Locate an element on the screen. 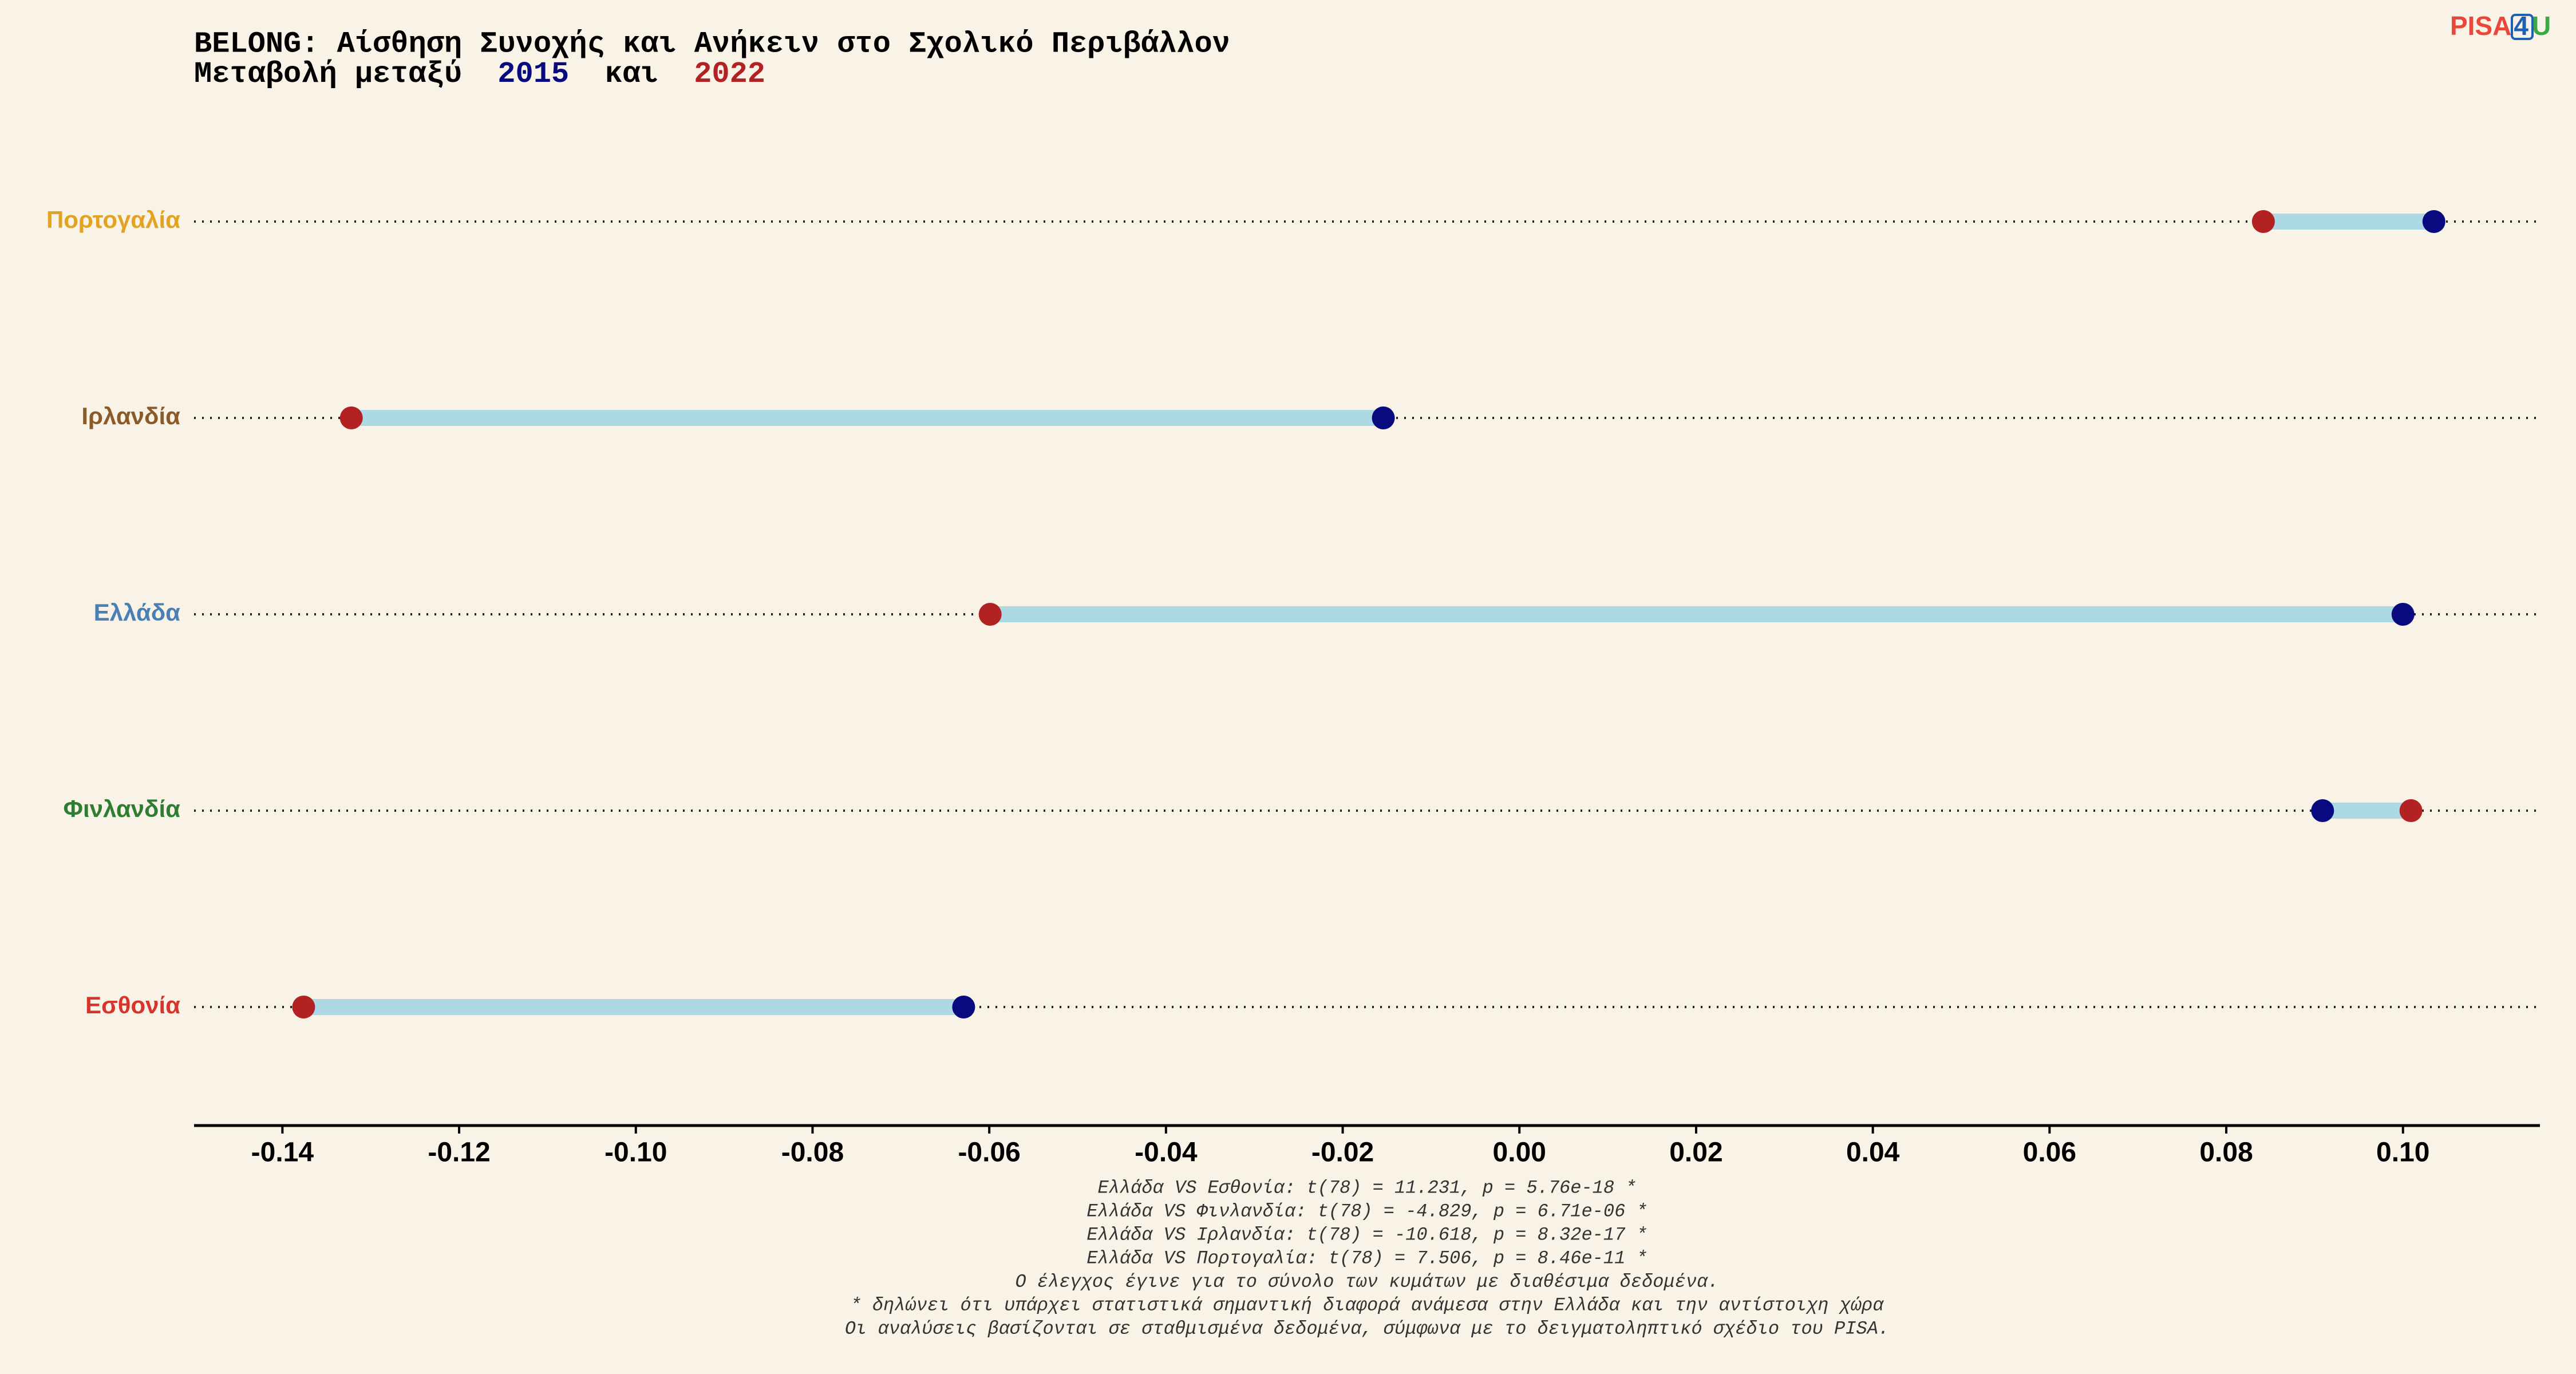  logo-part: 4 is located at coordinates (2521, 26).